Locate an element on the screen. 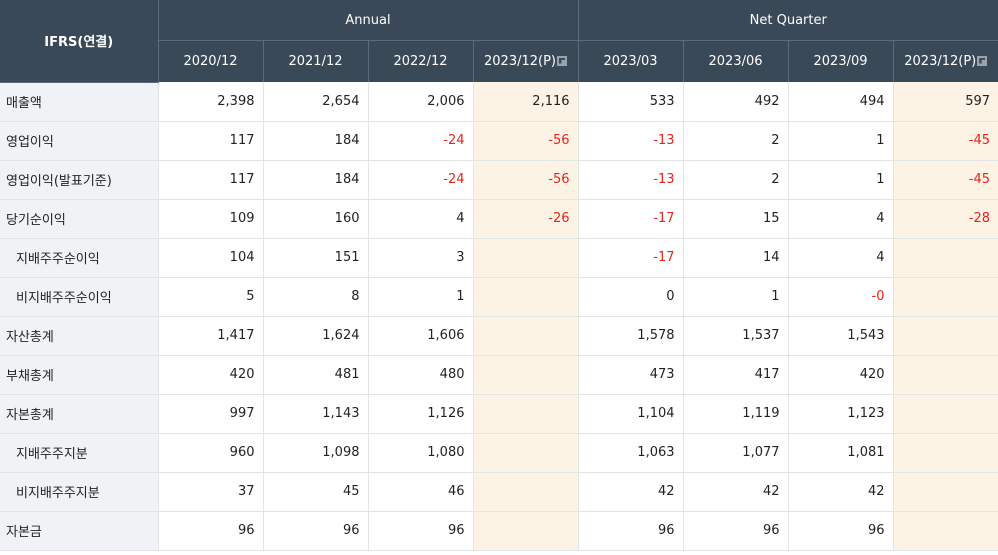 Image resolution: width=998 pixels, height=555 pixels. table-cell: 1,123 is located at coordinates (841, 414).